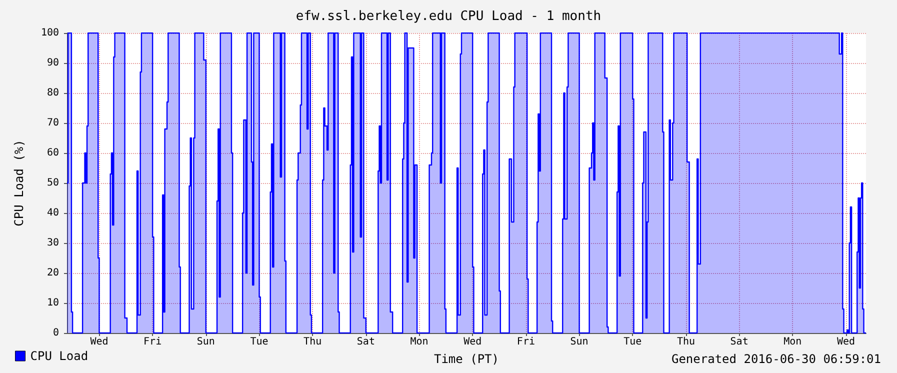 This screenshot has width=897, height=373. Describe the element at coordinates (55, 333) in the screenshot. I see `y-tick-label: 0` at that location.